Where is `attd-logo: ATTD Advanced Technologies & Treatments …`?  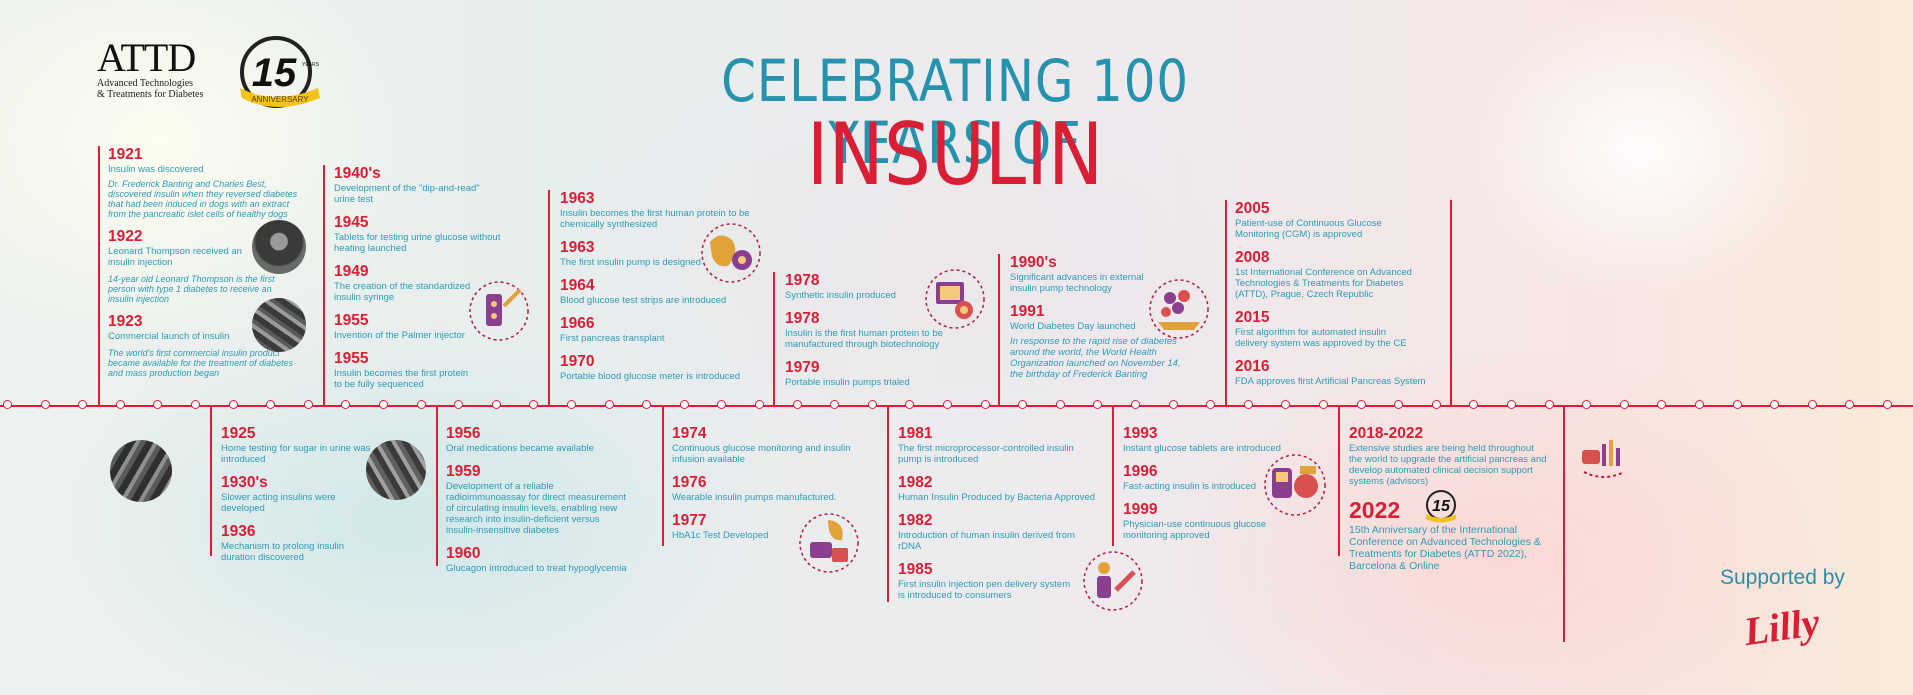 attd-logo: ATTD Advanced Technologies & Treatments … is located at coordinates (162, 73).